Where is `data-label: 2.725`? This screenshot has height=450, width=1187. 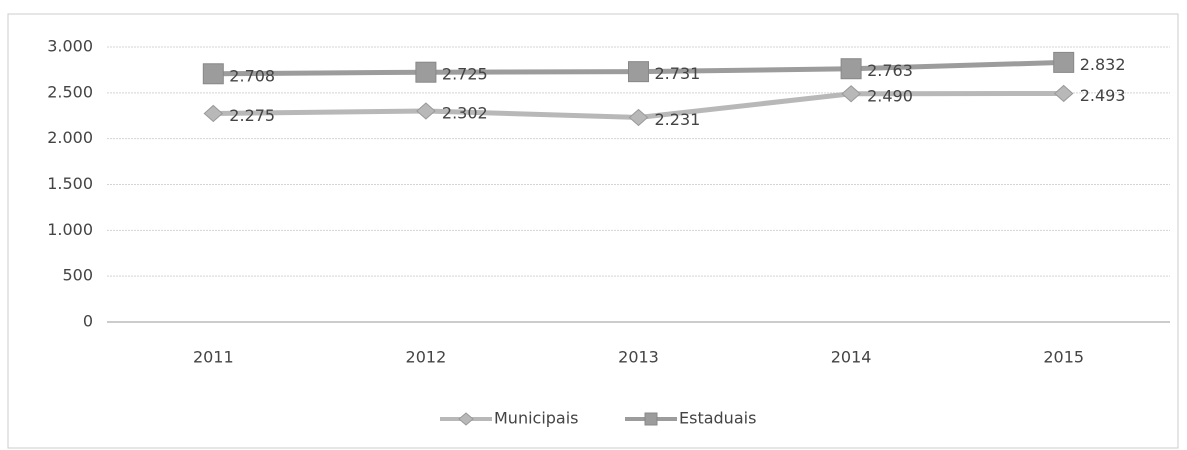
data-label: 2.725 is located at coordinates (465, 74).